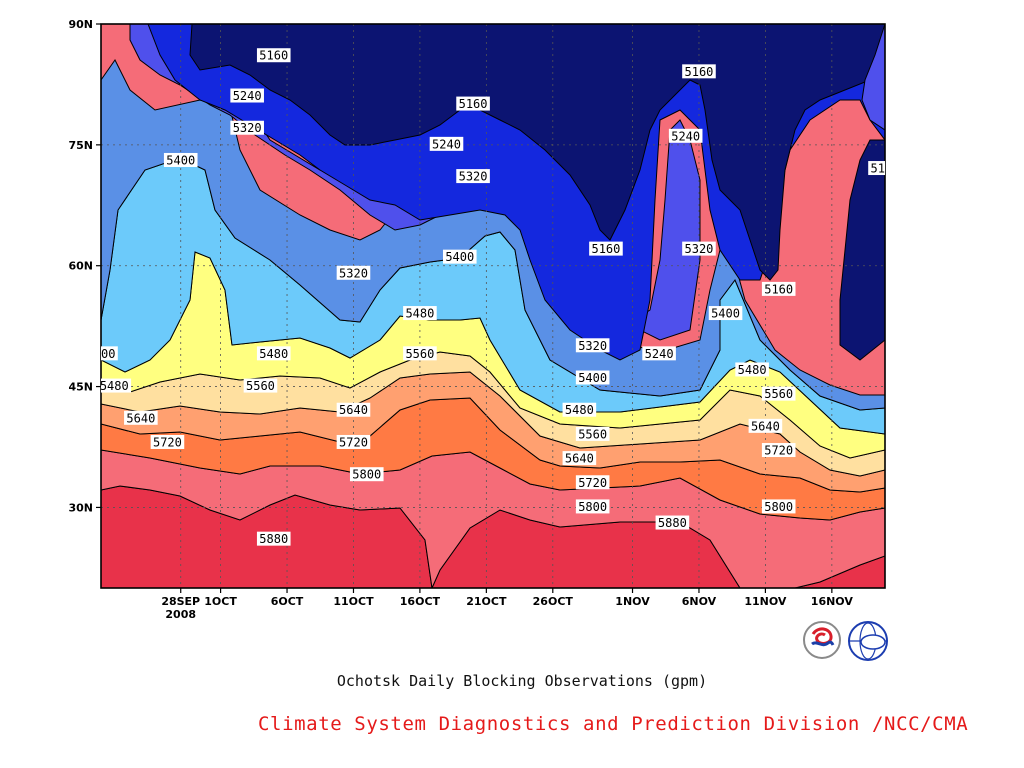  Describe the element at coordinates (80, 507) in the screenshot. I see `y-tick-label: 30N` at that location.